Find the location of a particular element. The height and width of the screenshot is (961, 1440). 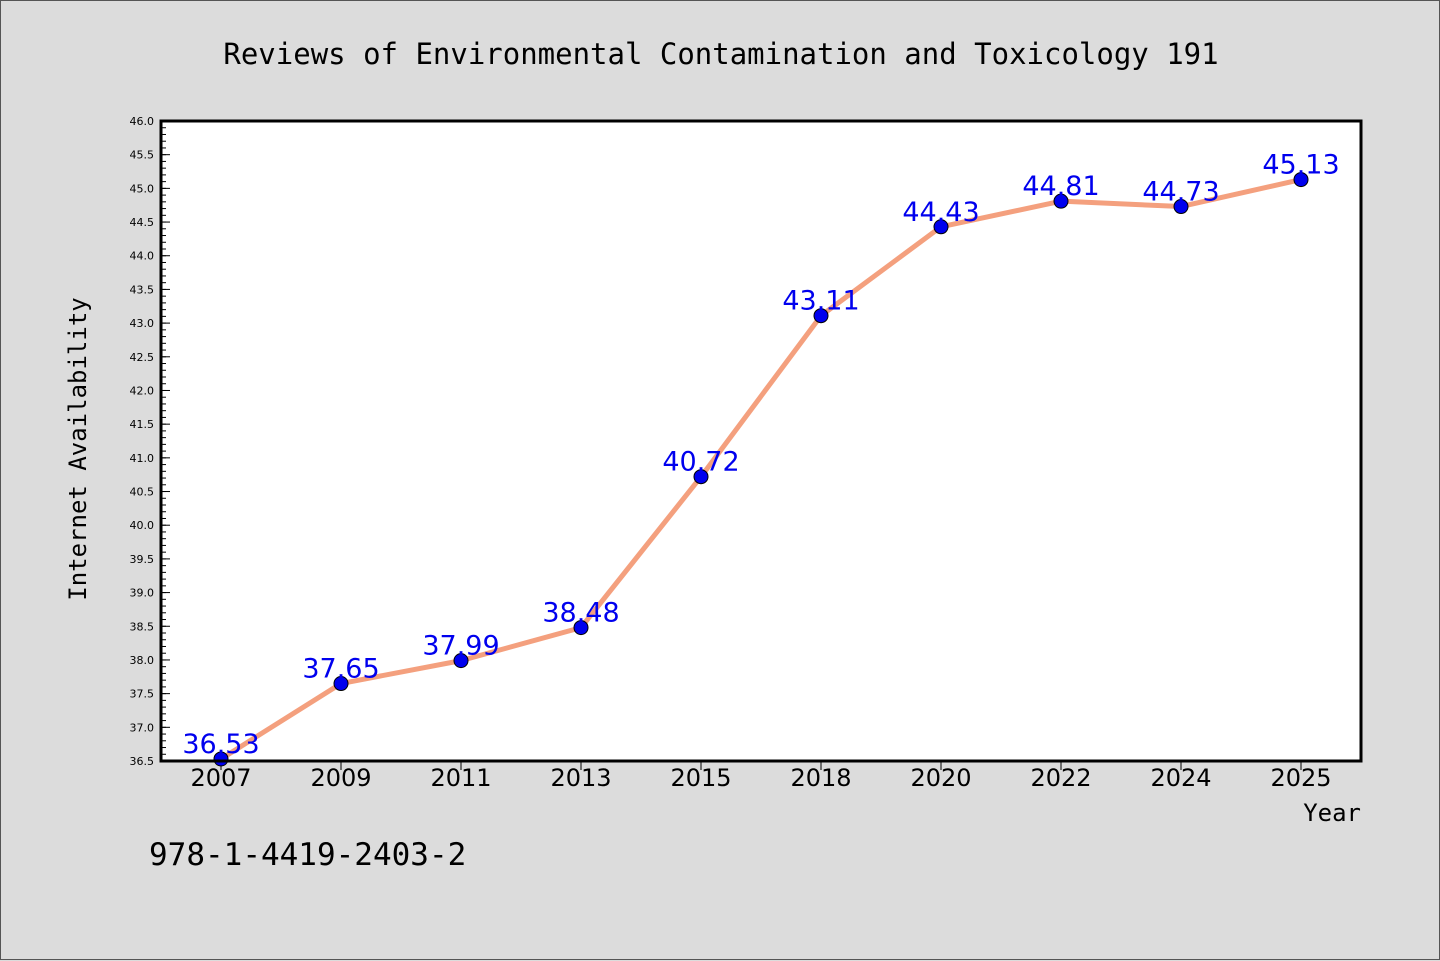

data-label: 43.11 is located at coordinates (820, 301).